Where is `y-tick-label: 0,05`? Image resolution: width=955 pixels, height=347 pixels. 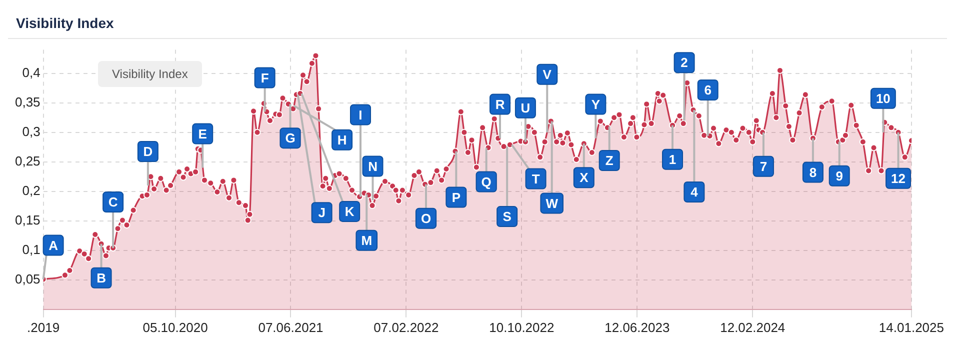
y-tick-label: 0,05 is located at coordinates (27, 278).